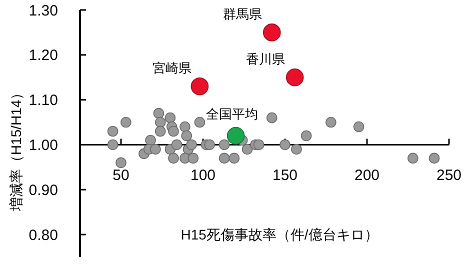 The image size is (465, 266). I want to click on y-tick-label: 1.10, so click(43, 101).